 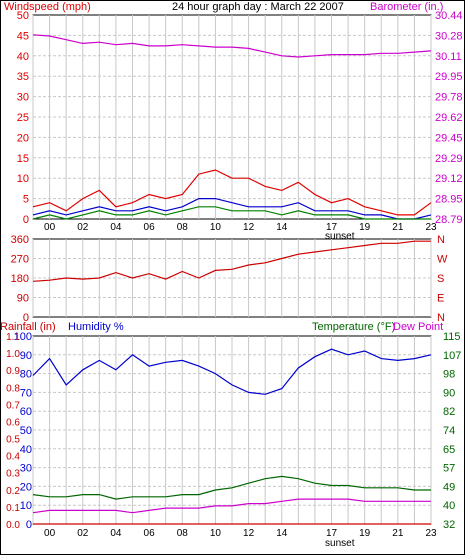 I want to click on temperature-tick-label: 74, so click(x=449, y=431).